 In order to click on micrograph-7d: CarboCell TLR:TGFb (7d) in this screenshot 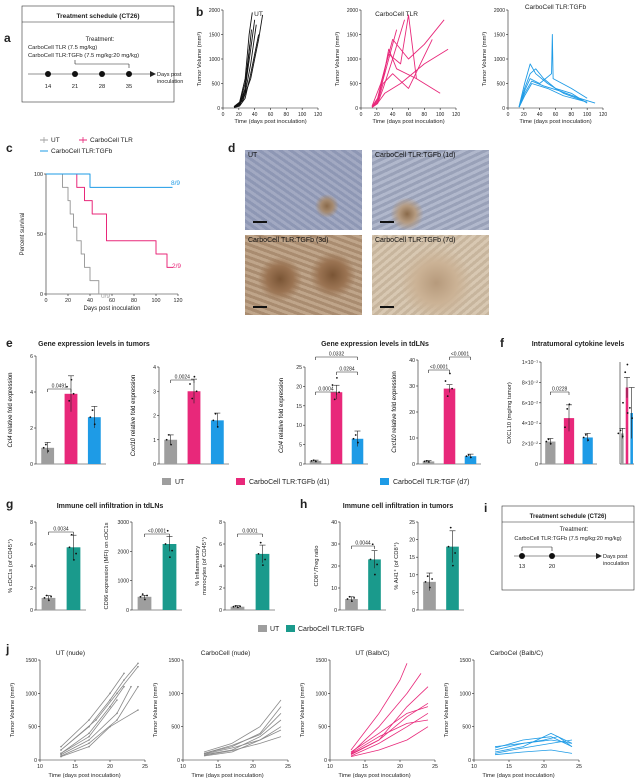, I will do `click(430, 275)`.